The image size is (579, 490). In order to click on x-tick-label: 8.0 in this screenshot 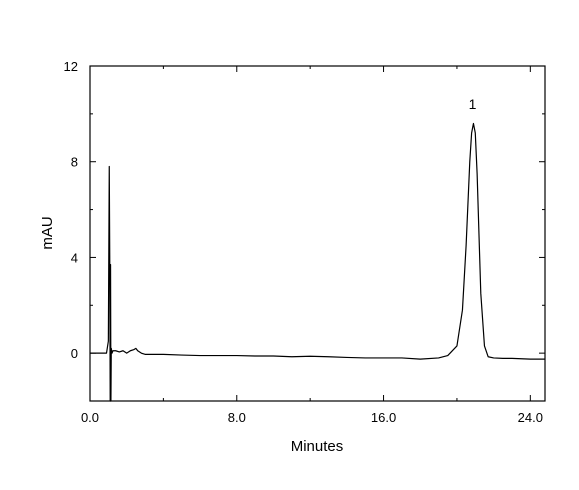, I will do `click(237, 417)`.